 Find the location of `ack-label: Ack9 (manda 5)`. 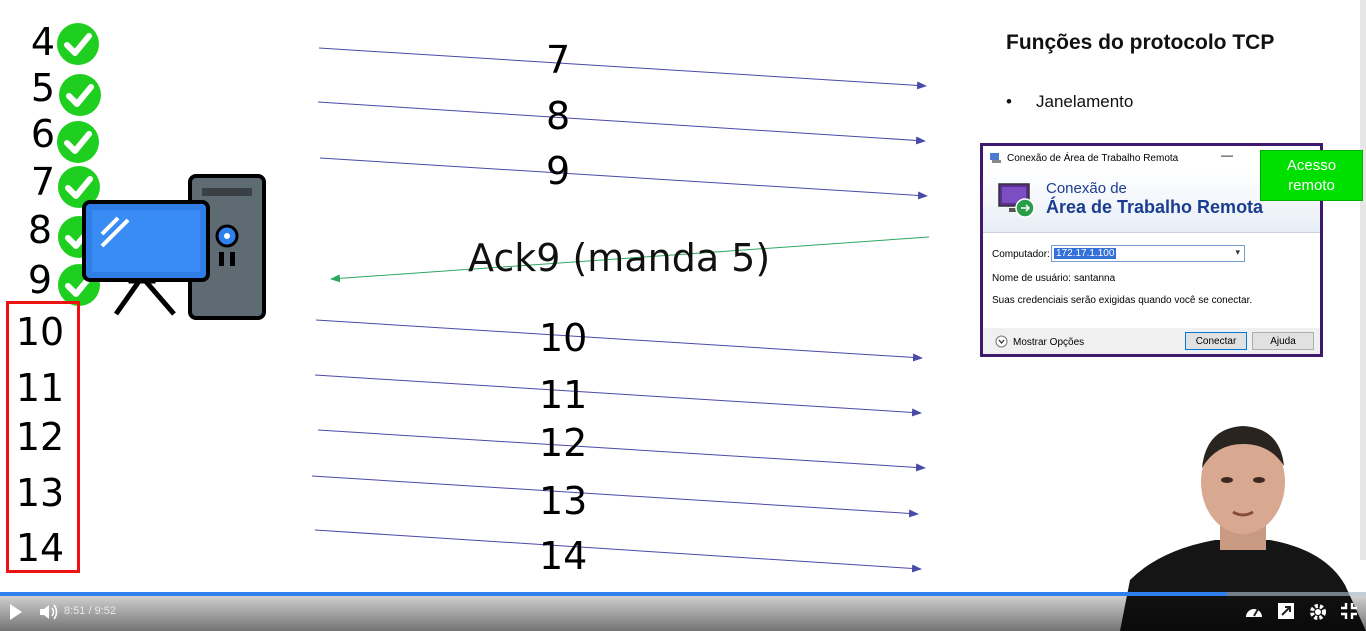

ack-label: Ack9 (manda 5) is located at coordinates (619, 258).